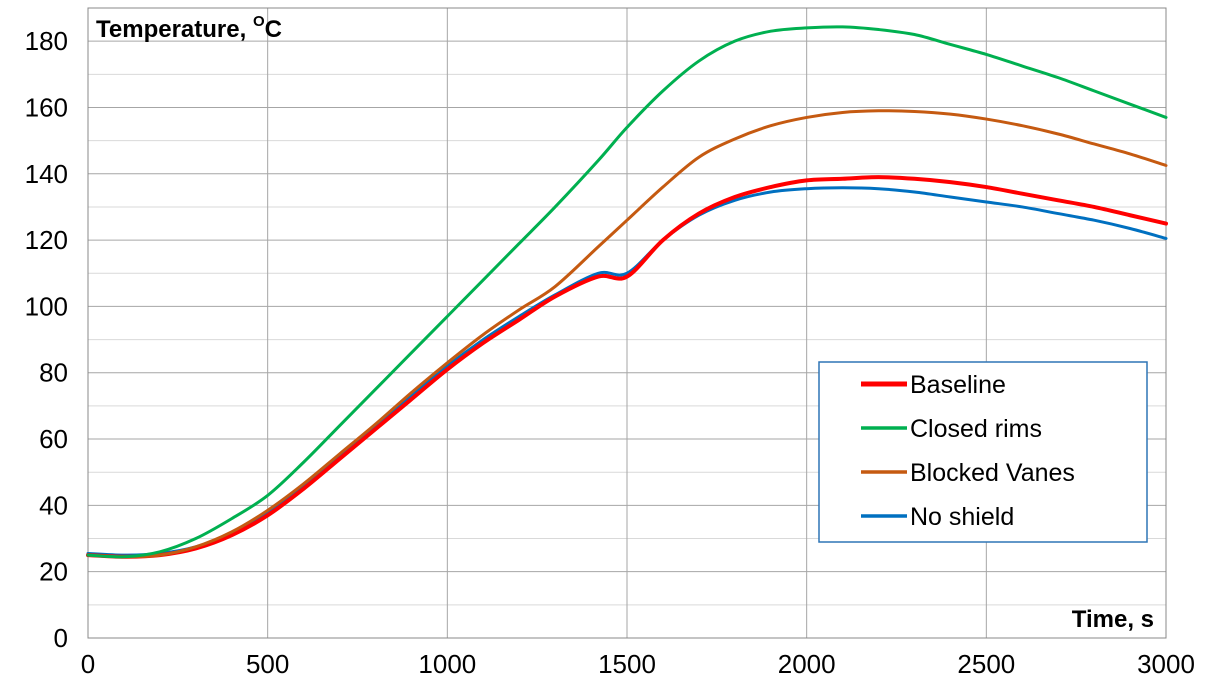 The image size is (1209, 698). What do you see at coordinates (46, 174) in the screenshot?
I see `y-tick-label: 140` at bounding box center [46, 174].